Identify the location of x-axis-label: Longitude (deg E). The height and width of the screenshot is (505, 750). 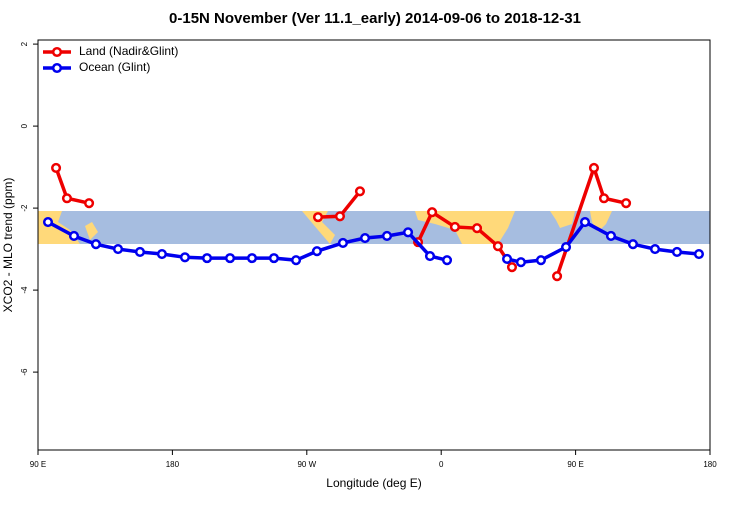
(373, 483).